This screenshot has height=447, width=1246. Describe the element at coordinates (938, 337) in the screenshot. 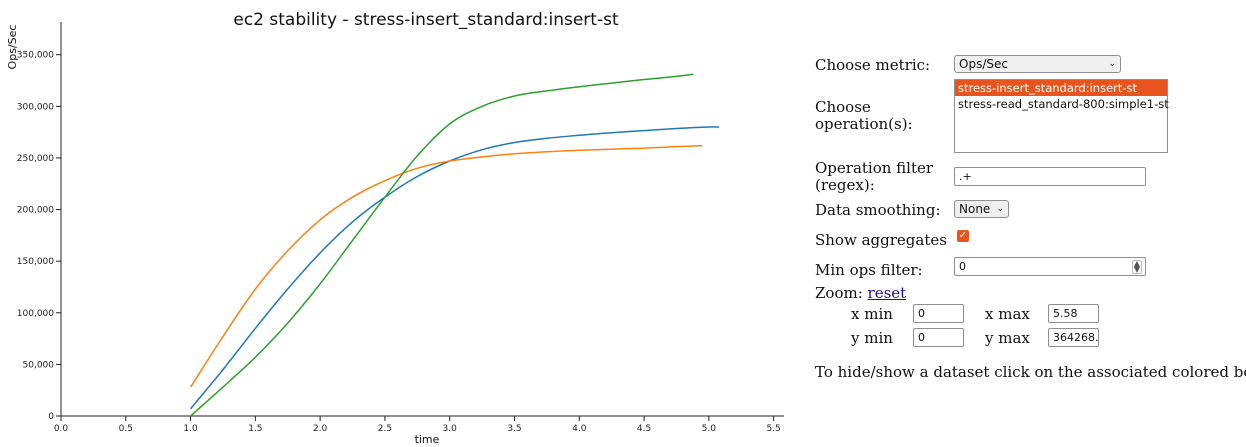

I see `ymin-input: 0` at that location.